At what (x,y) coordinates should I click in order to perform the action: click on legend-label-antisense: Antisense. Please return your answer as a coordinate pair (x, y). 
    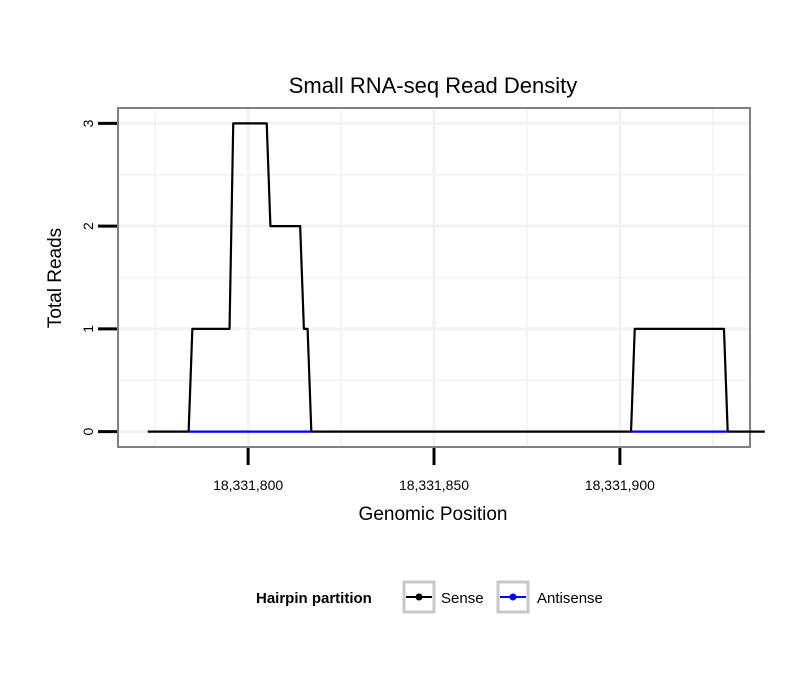
    Looking at the image, I should click on (570, 598).